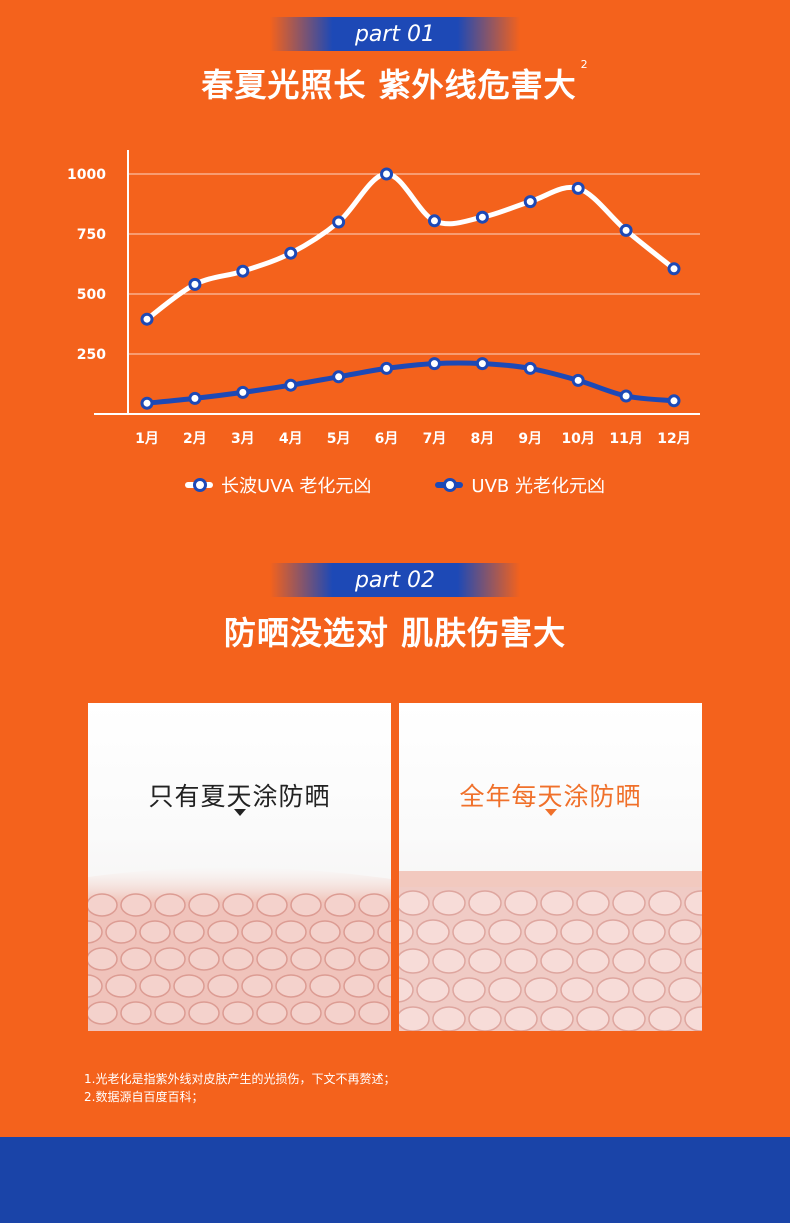  I want to click on part-01-label: part 01, so click(395, 34).